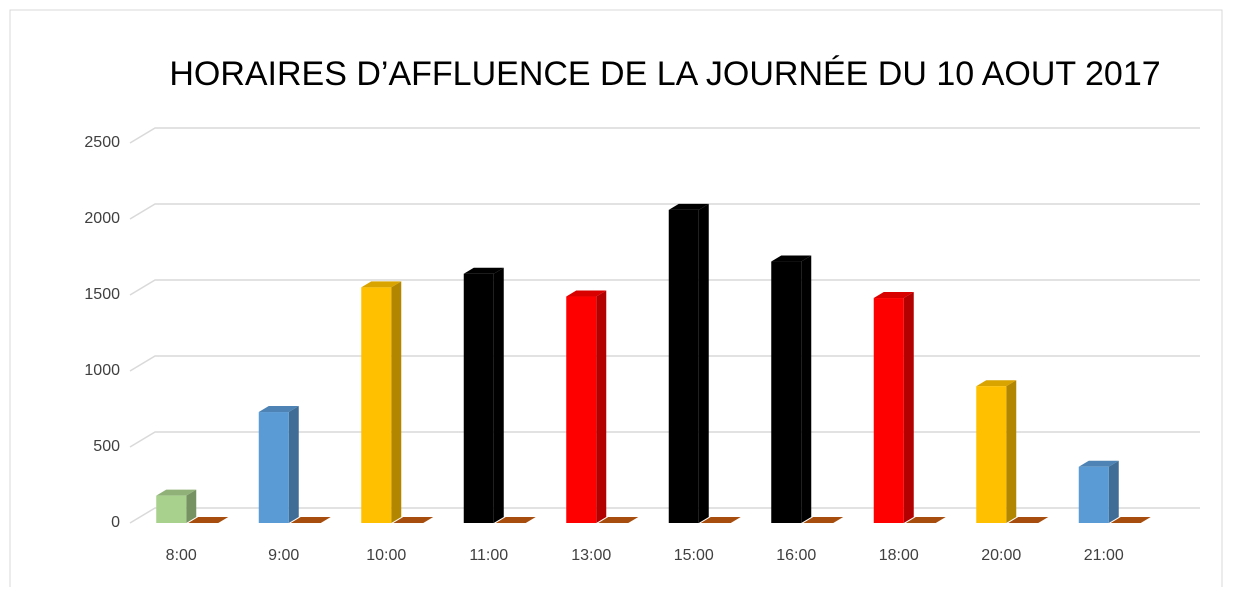 This screenshot has height=592, width=1233. I want to click on x-tick-label: 18:00, so click(899, 555).